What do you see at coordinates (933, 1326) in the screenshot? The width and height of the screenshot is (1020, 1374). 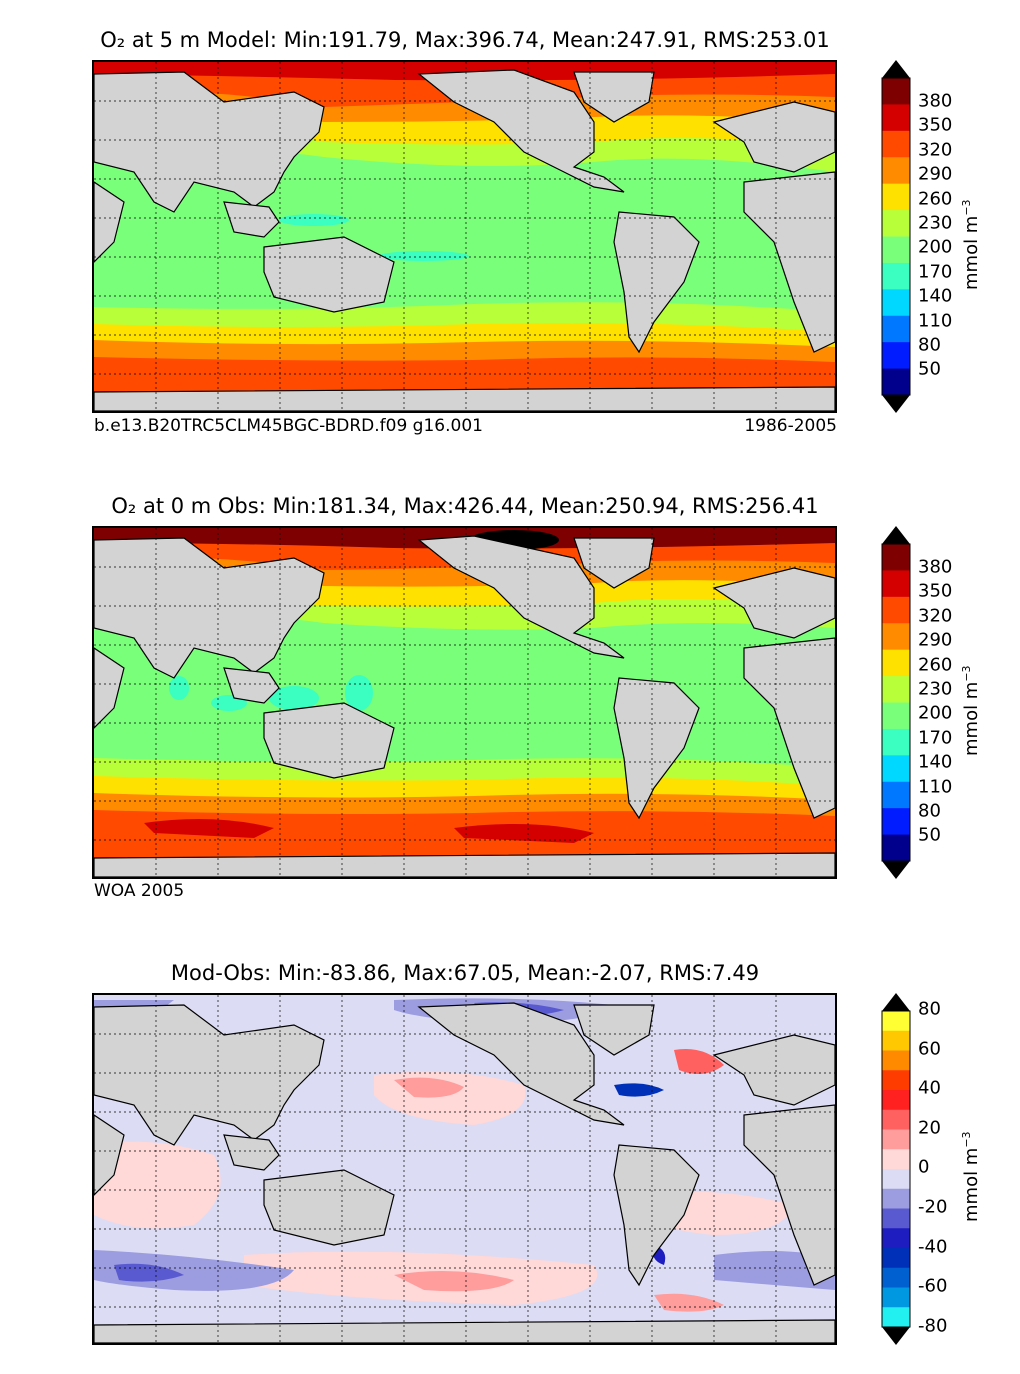 I see `colorbar-tick-label: -80` at bounding box center [933, 1326].